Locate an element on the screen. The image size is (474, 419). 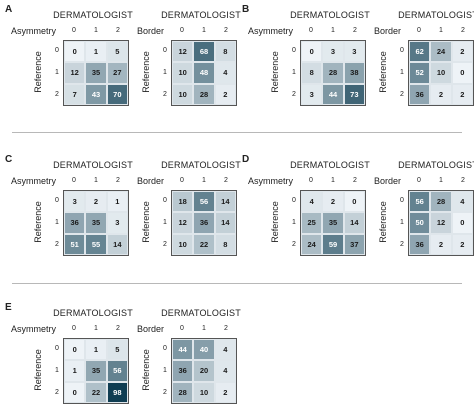
matrix-grid: 4 2 0 25 35 14 24 59 37 is located at coordinates (333, 223).